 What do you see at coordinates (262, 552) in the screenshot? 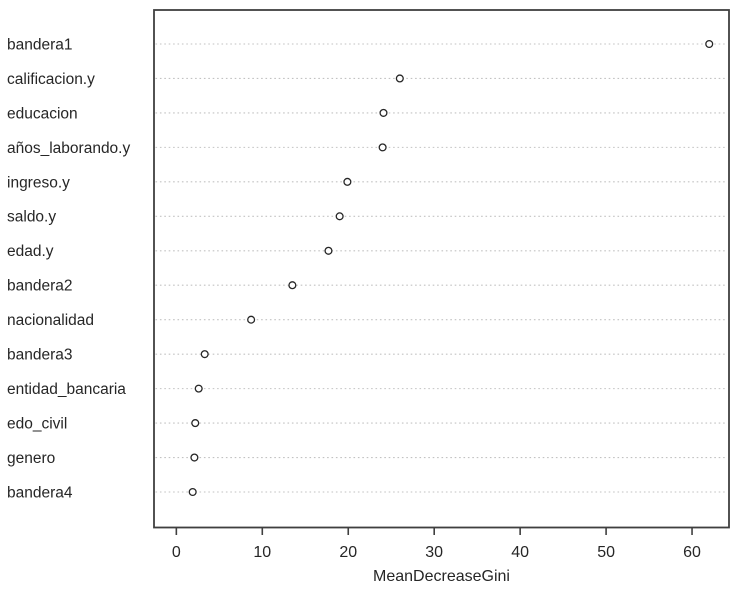
I see `x-axis-tick-label: 10` at bounding box center [262, 552].